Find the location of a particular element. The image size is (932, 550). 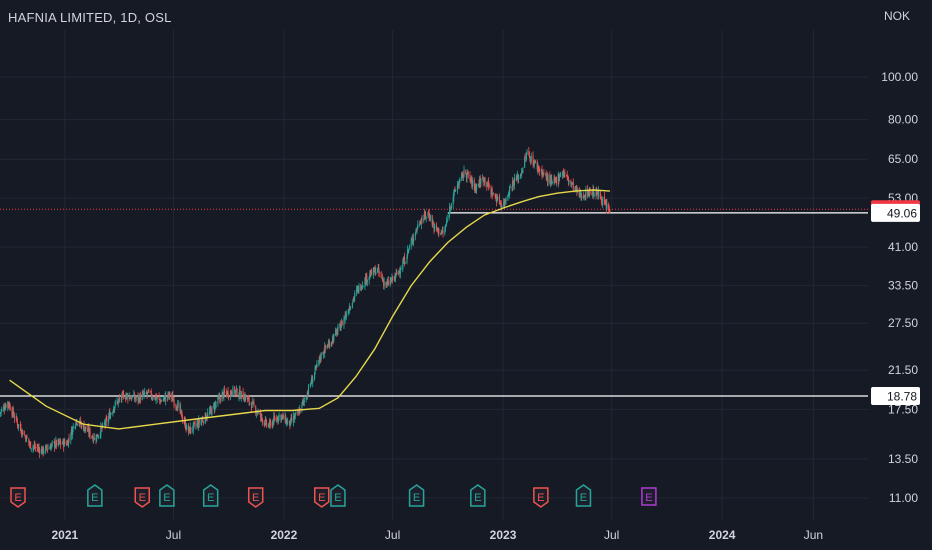

x-tick-label: Jun is located at coordinates (813, 535).